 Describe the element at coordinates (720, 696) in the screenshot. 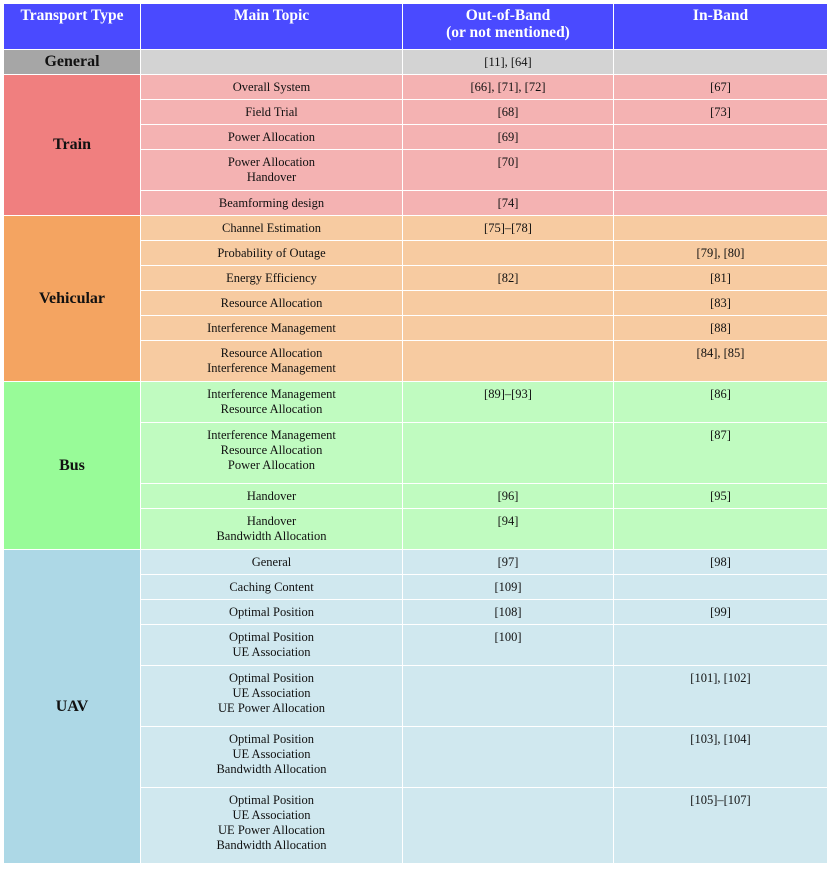

I see `in-band-cell: [101], [102]` at that location.